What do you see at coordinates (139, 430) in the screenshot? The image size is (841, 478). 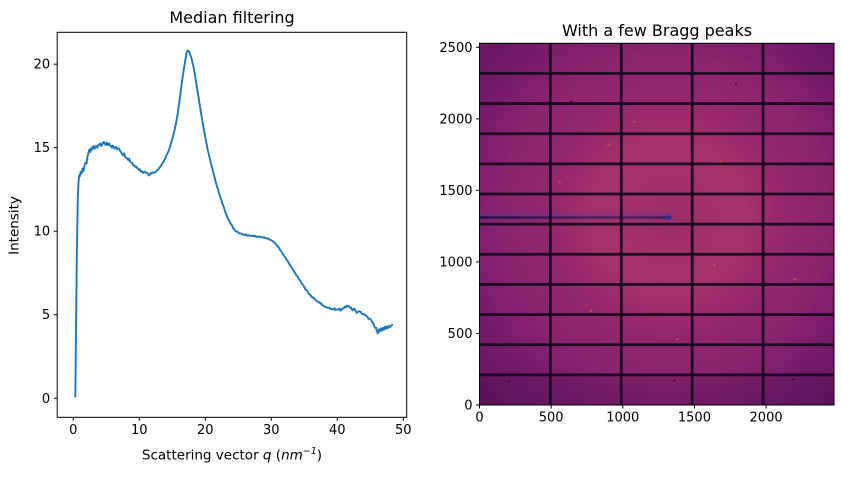 I see `left-x-tick-label: 10` at bounding box center [139, 430].